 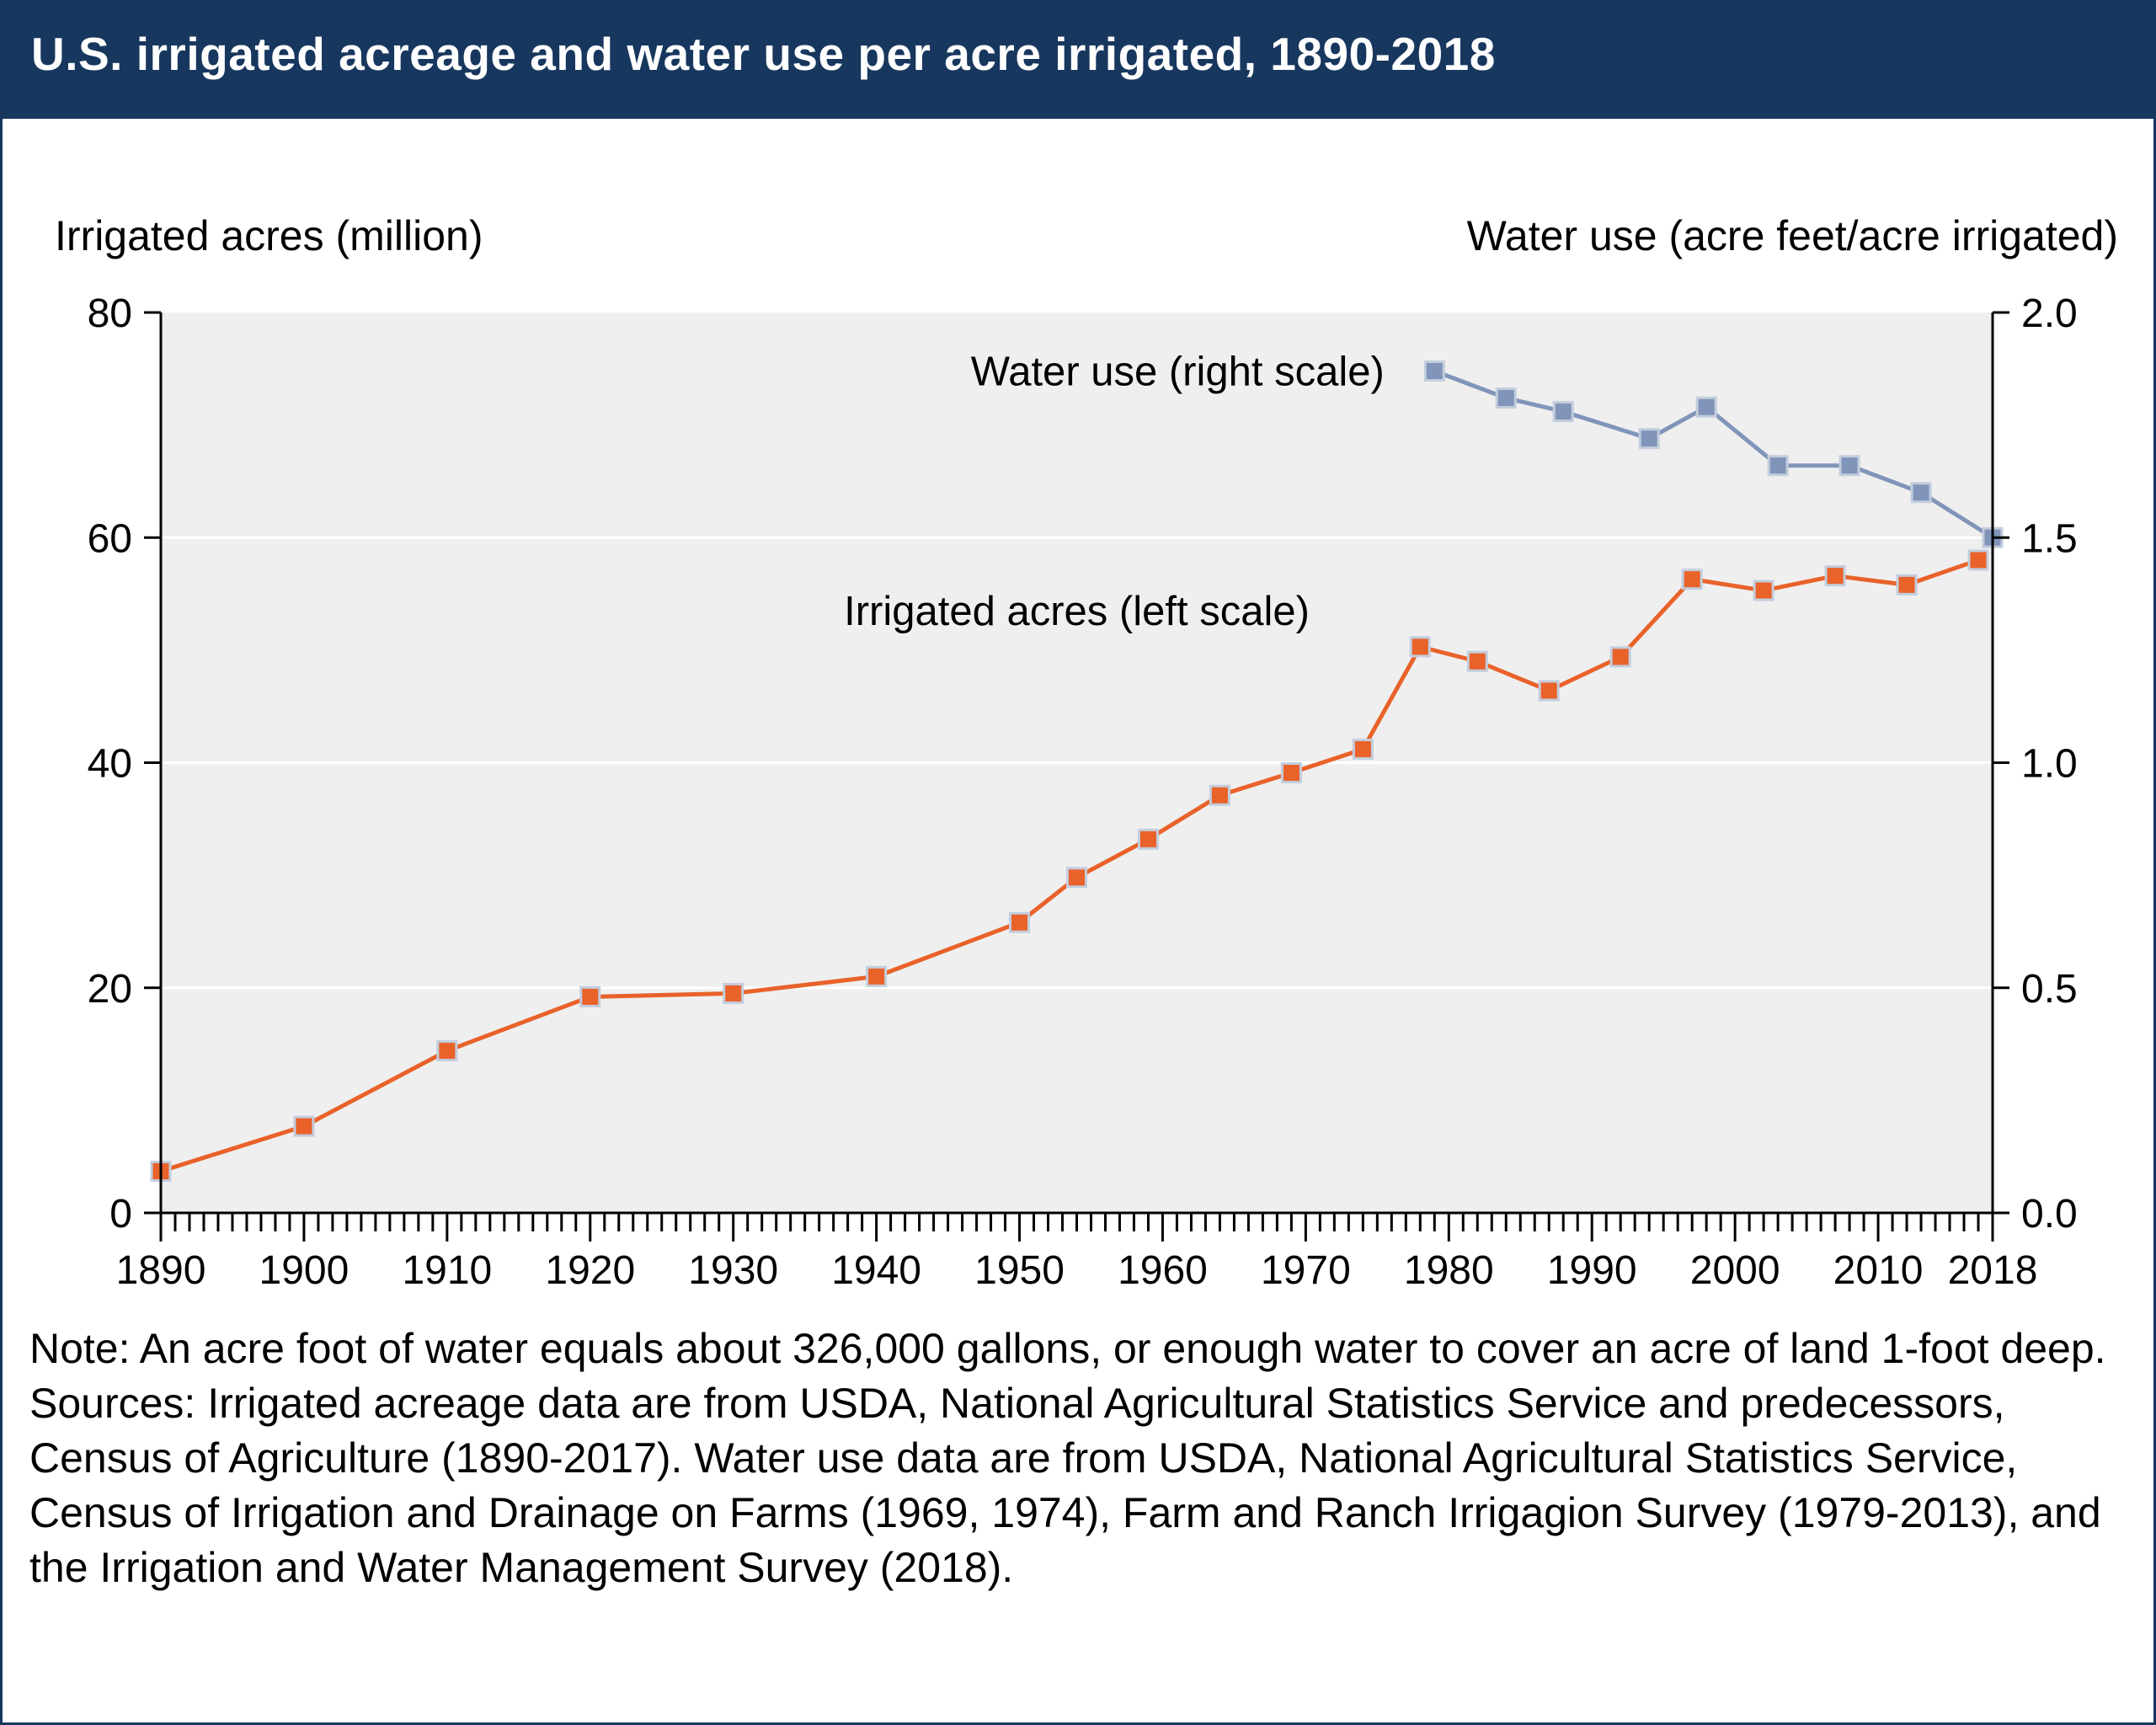 What do you see at coordinates (876, 1270) in the screenshot?
I see `x-axis-tick-label: 1940` at bounding box center [876, 1270].